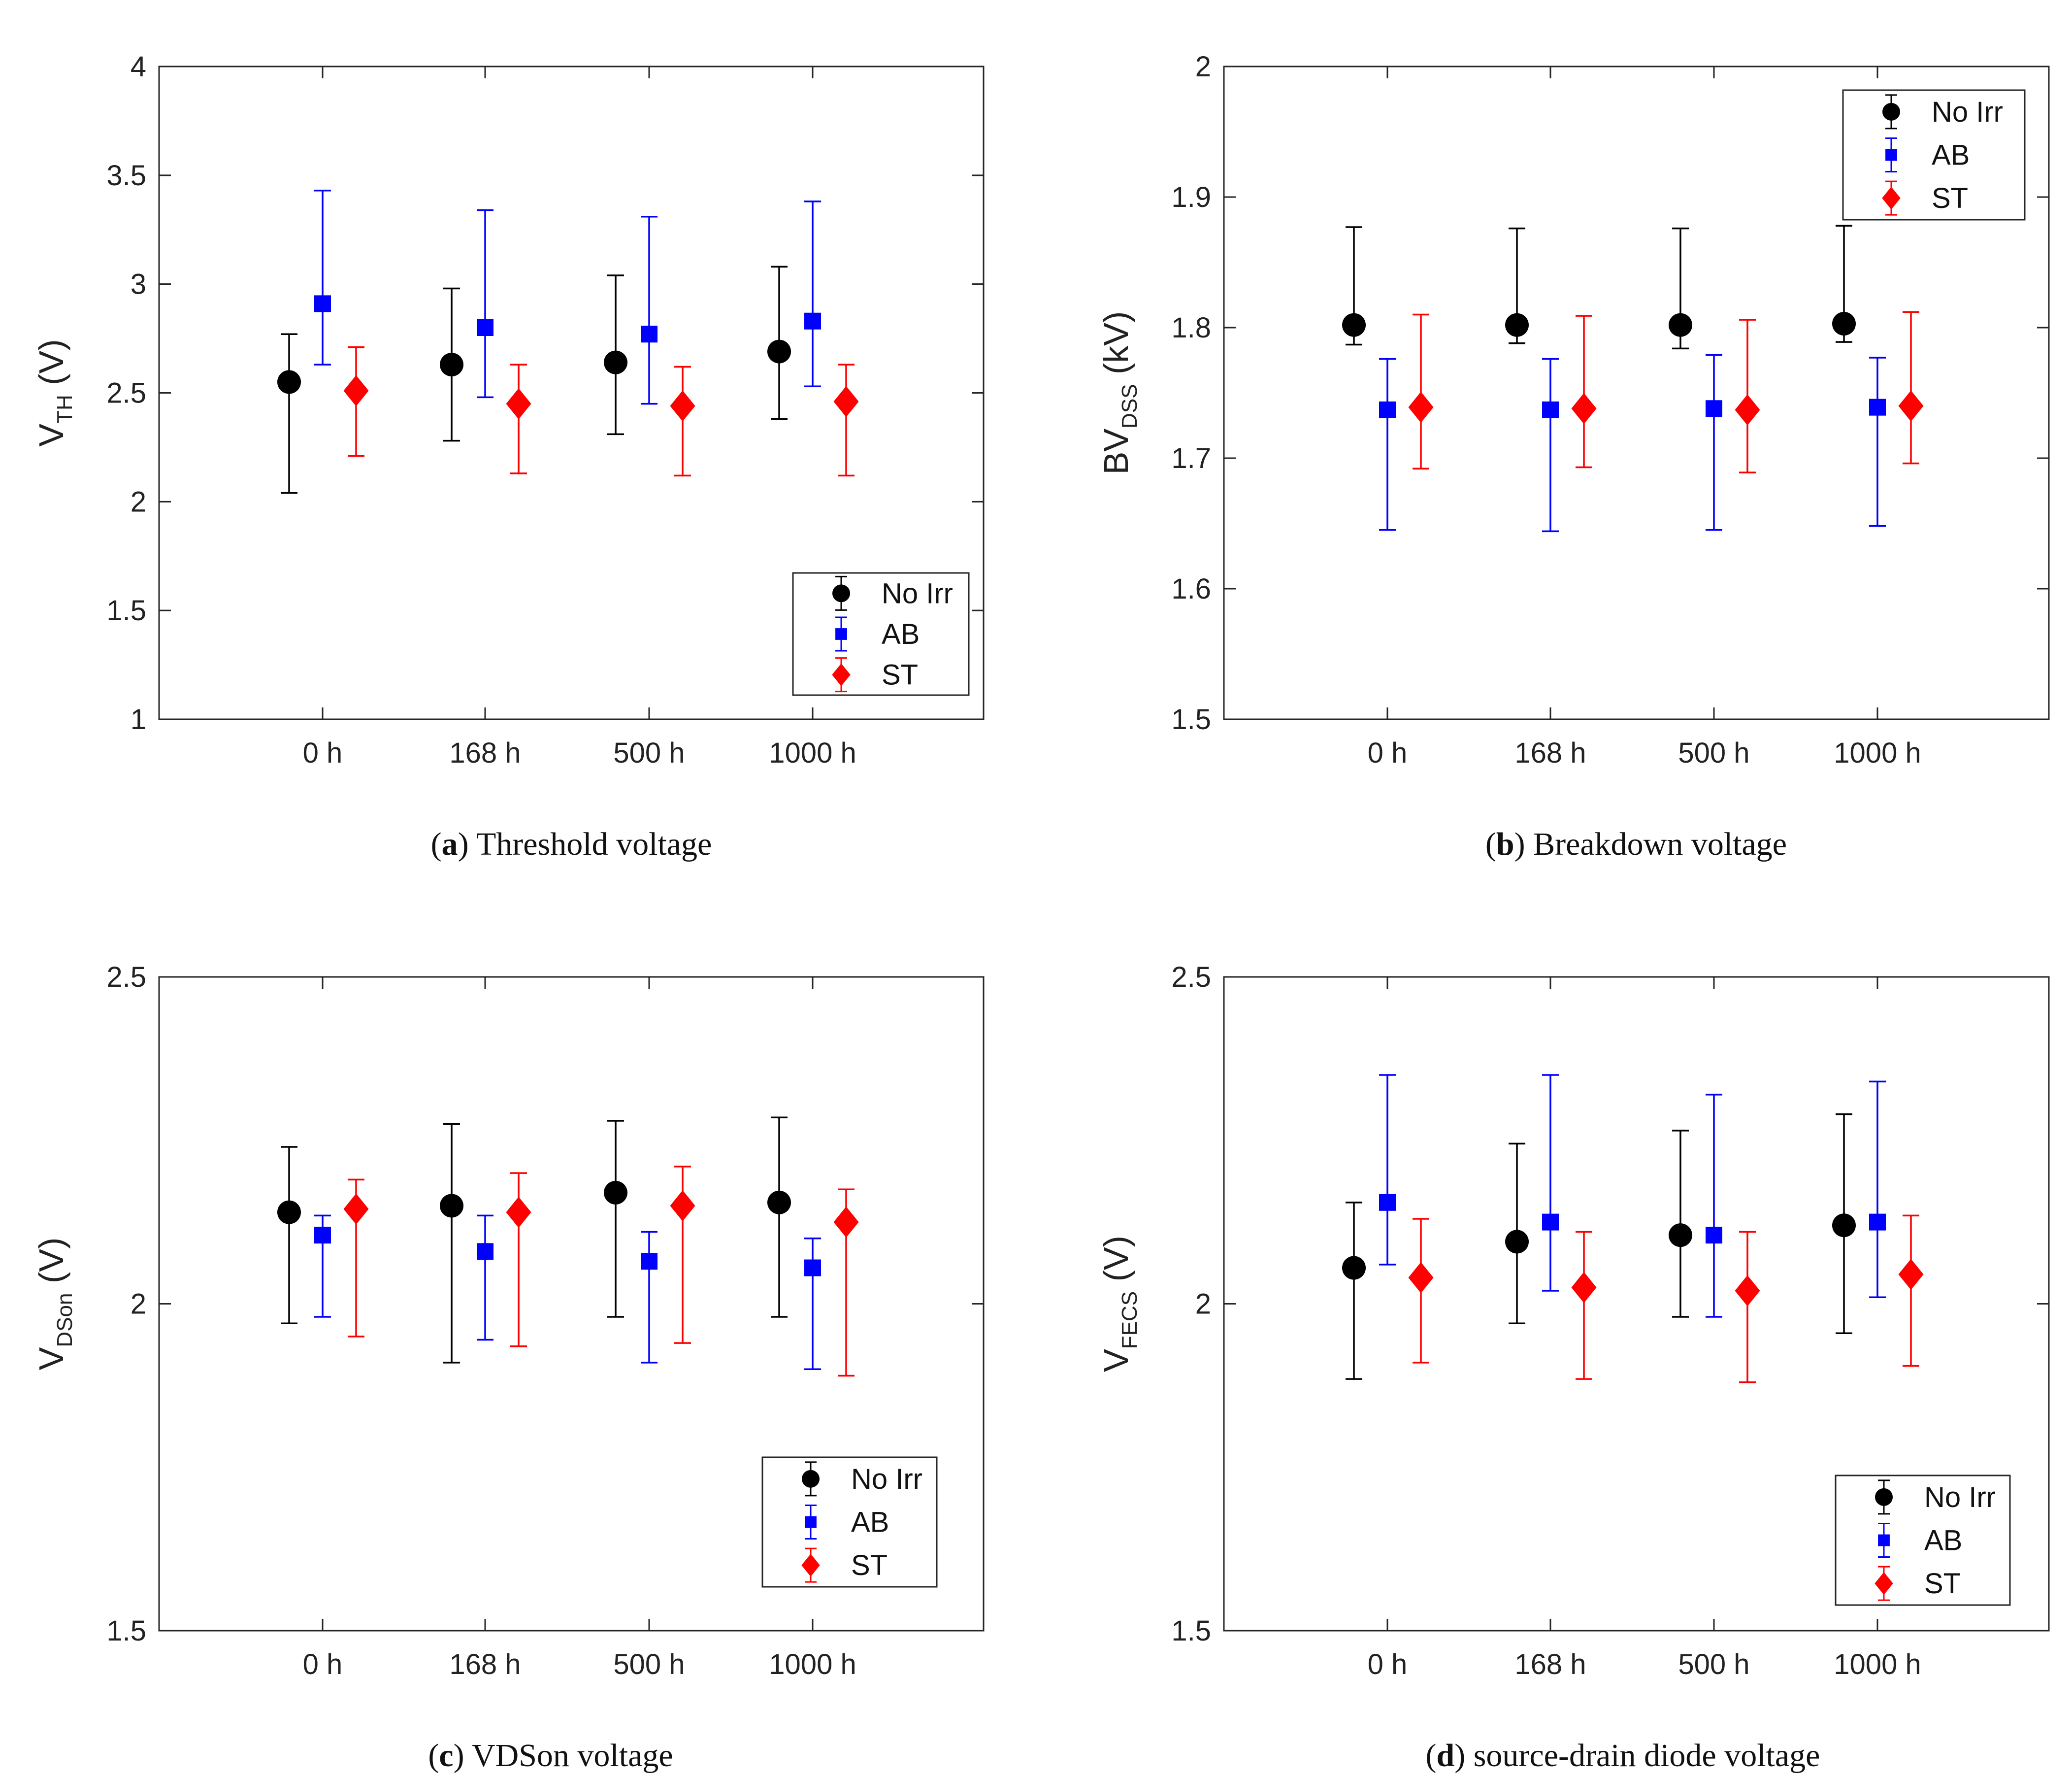  Describe the element at coordinates (323, 753) in the screenshot. I see `x-tick-label-a-0: 0 h` at that location.